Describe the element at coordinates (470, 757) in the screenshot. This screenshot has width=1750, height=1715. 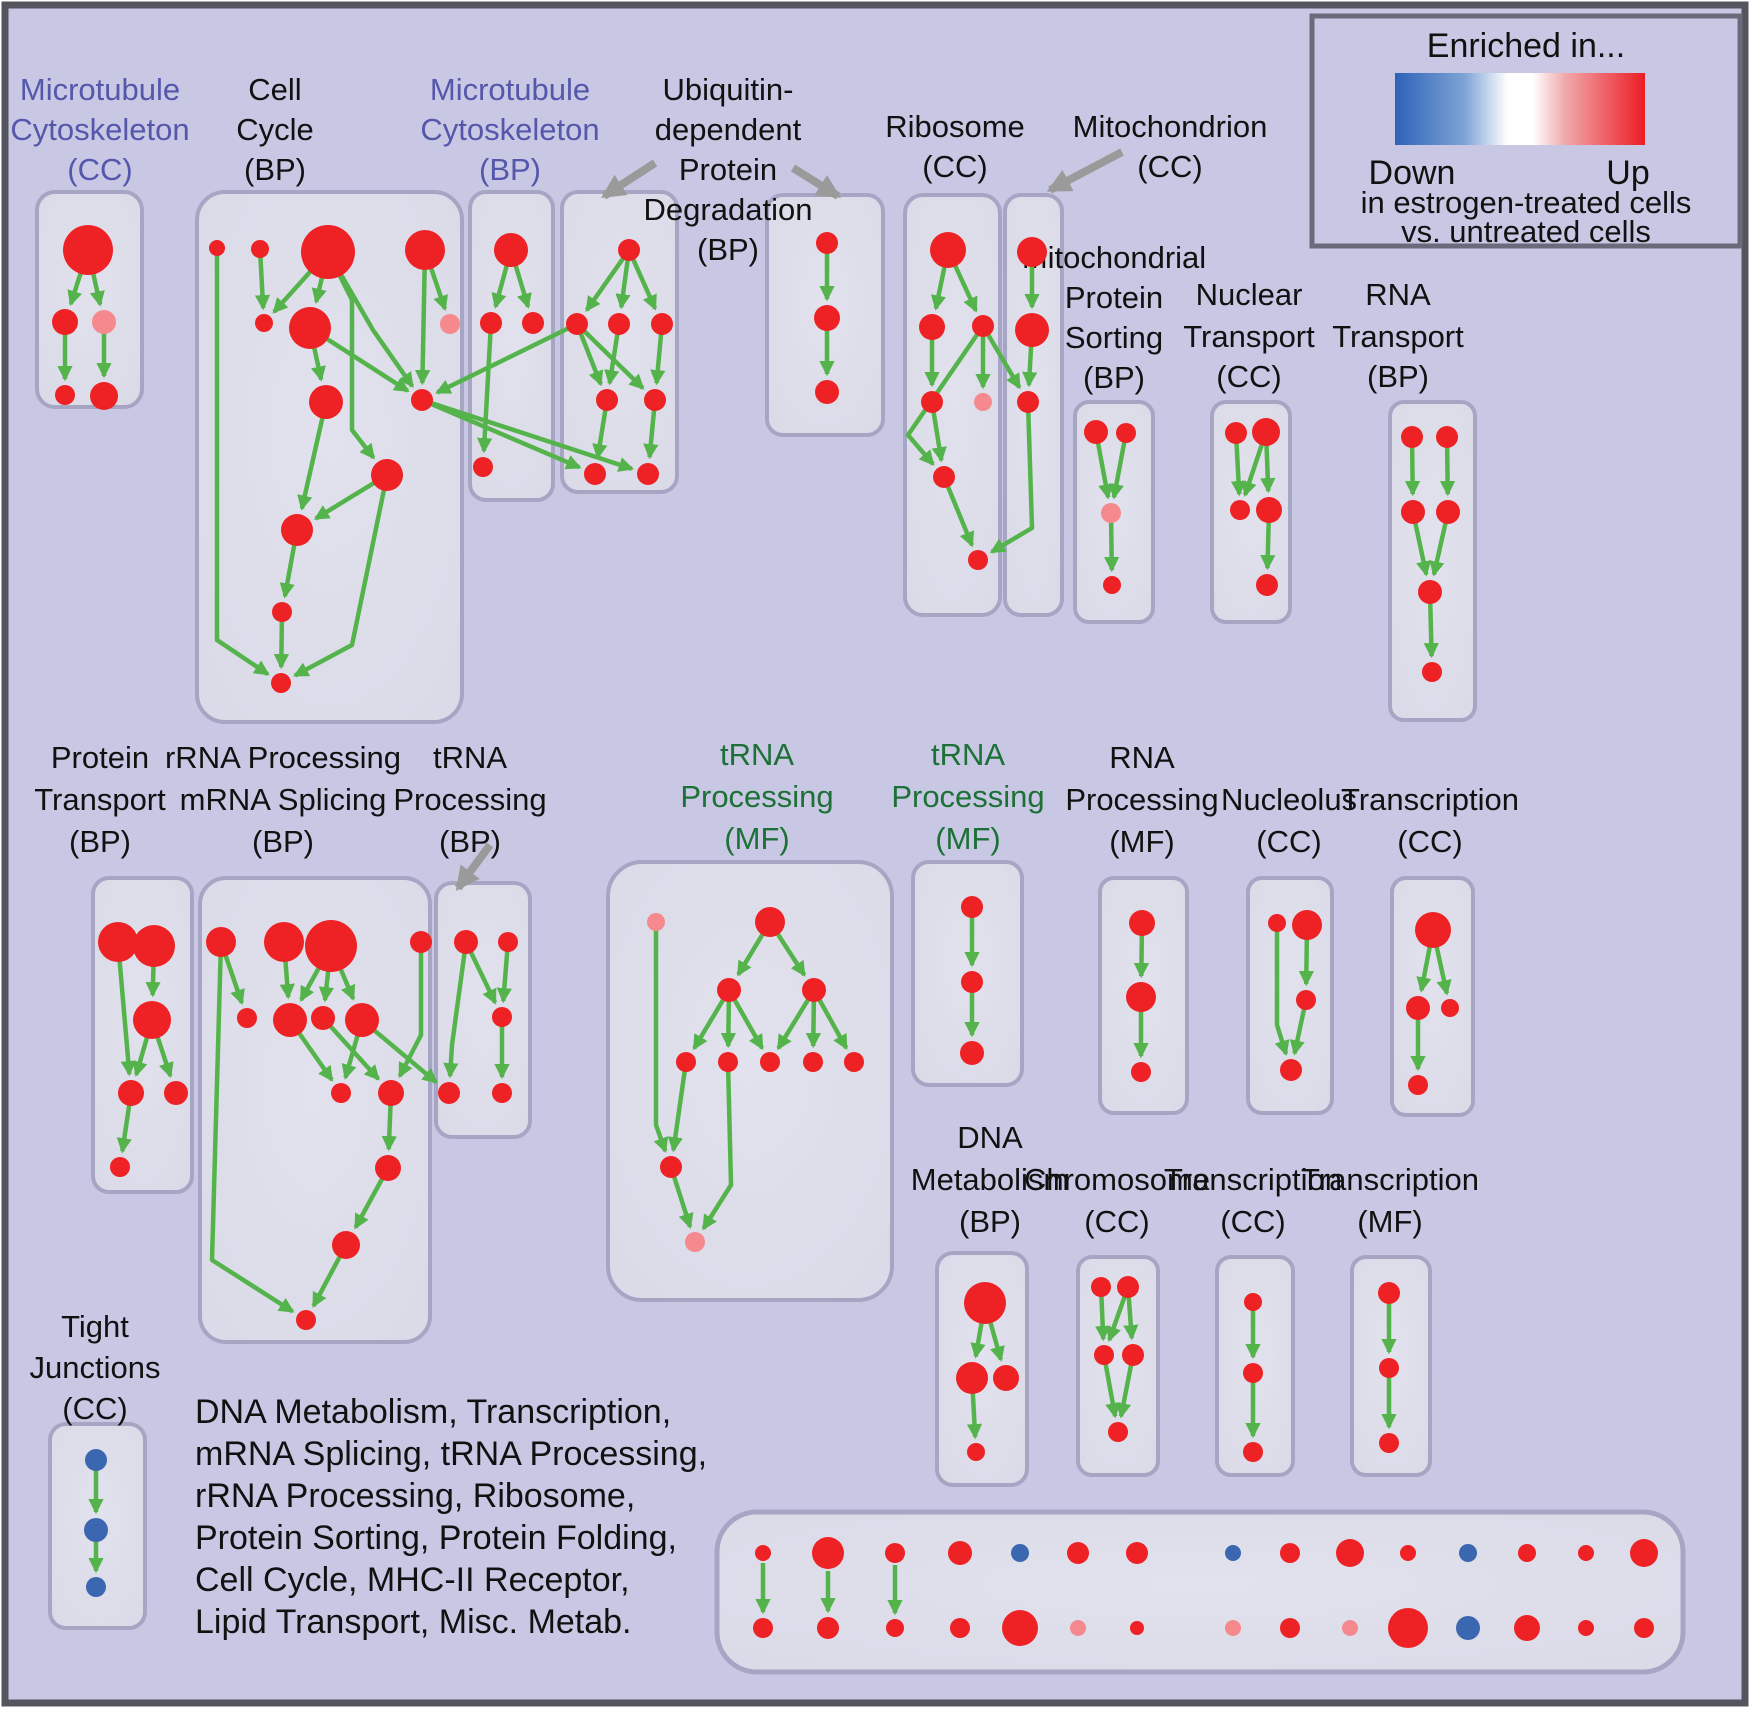
I see `group-label-trna-bp: tRNA` at that location.